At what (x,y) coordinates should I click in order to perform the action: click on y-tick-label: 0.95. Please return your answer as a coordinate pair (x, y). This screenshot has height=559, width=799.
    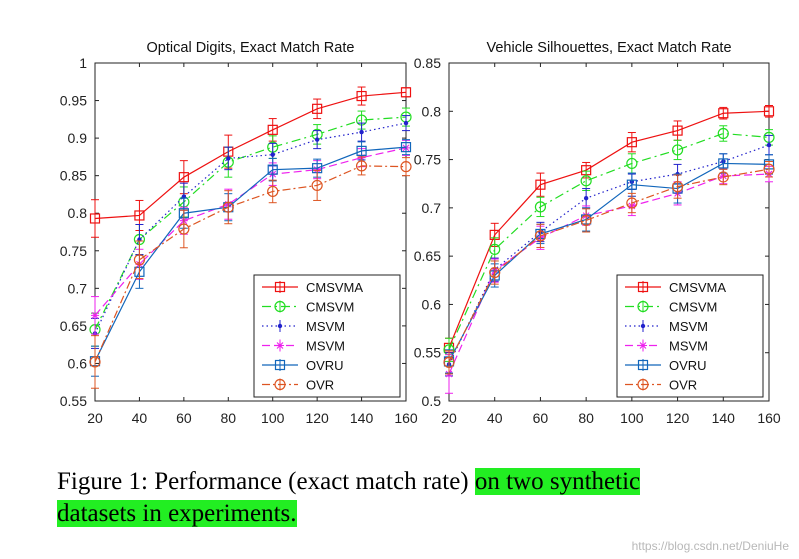
    Looking at the image, I should click on (73, 101).